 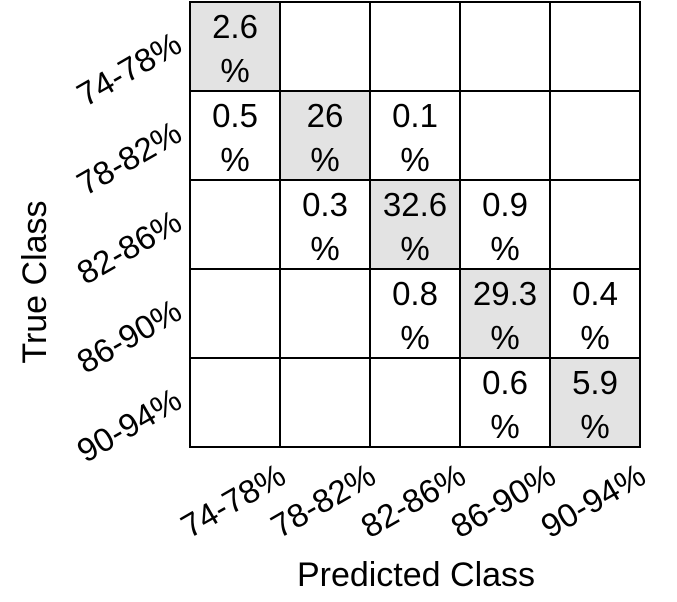 What do you see at coordinates (35, 281) in the screenshot?
I see `y-axis-title: True Class` at bounding box center [35, 281].